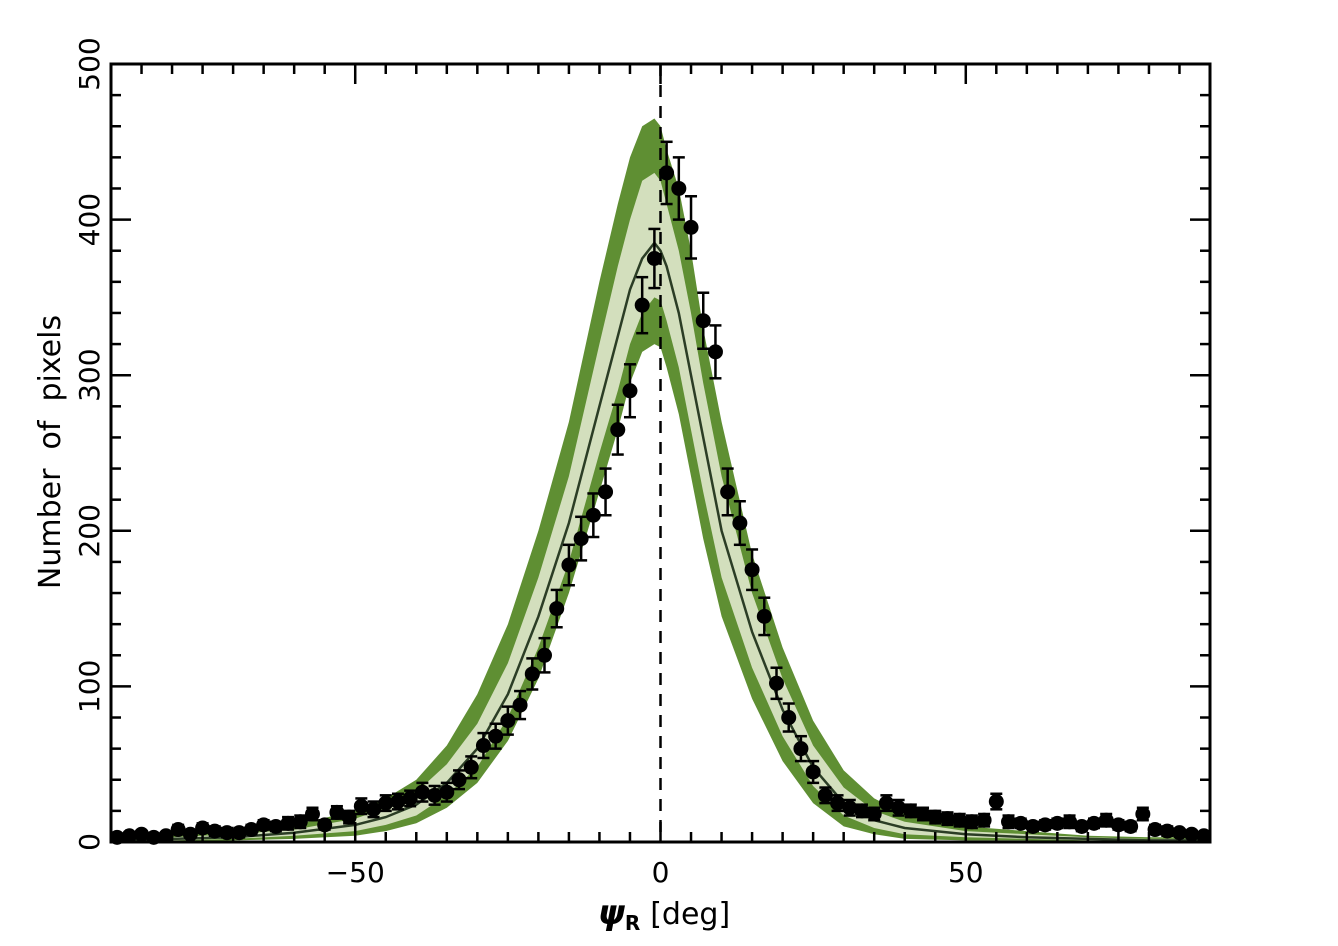 Image resolution: width=1338 pixels, height=946 pixels. I want to click on y-tick-label: 200, so click(89, 530).